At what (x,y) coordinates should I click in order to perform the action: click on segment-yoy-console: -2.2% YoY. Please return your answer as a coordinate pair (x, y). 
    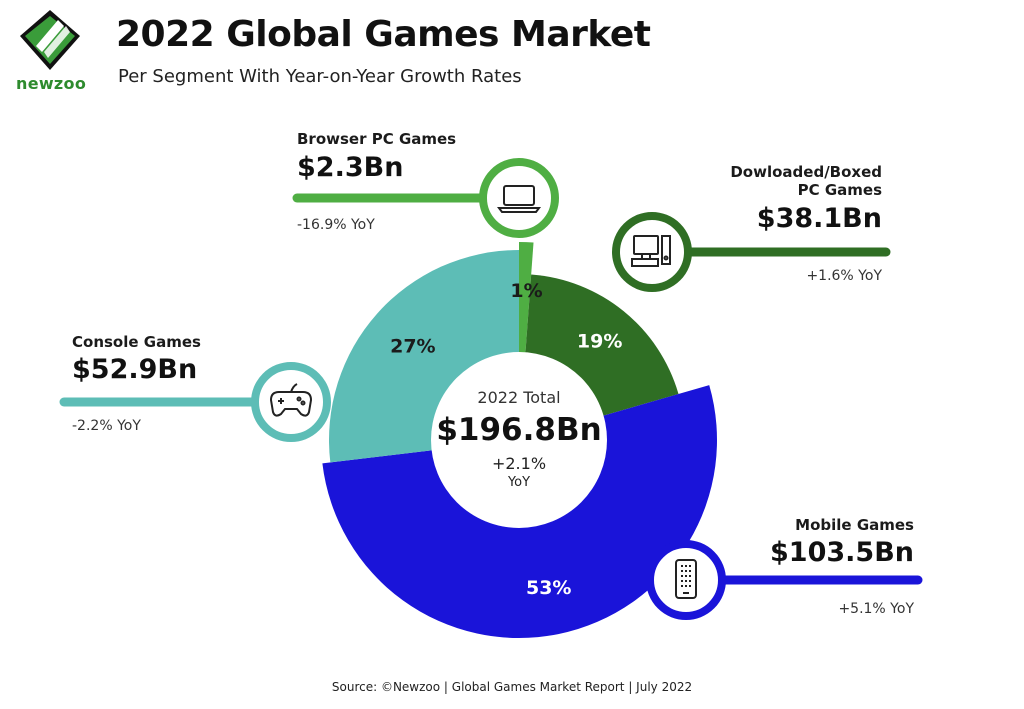
    Looking at the image, I should click on (106, 426).